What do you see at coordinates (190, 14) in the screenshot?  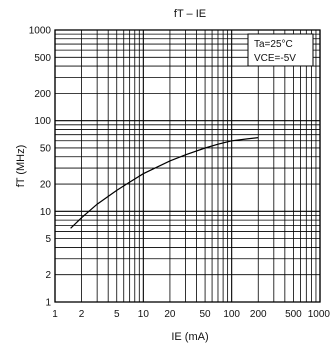 I see `chart-title: fT – IE` at bounding box center [190, 14].